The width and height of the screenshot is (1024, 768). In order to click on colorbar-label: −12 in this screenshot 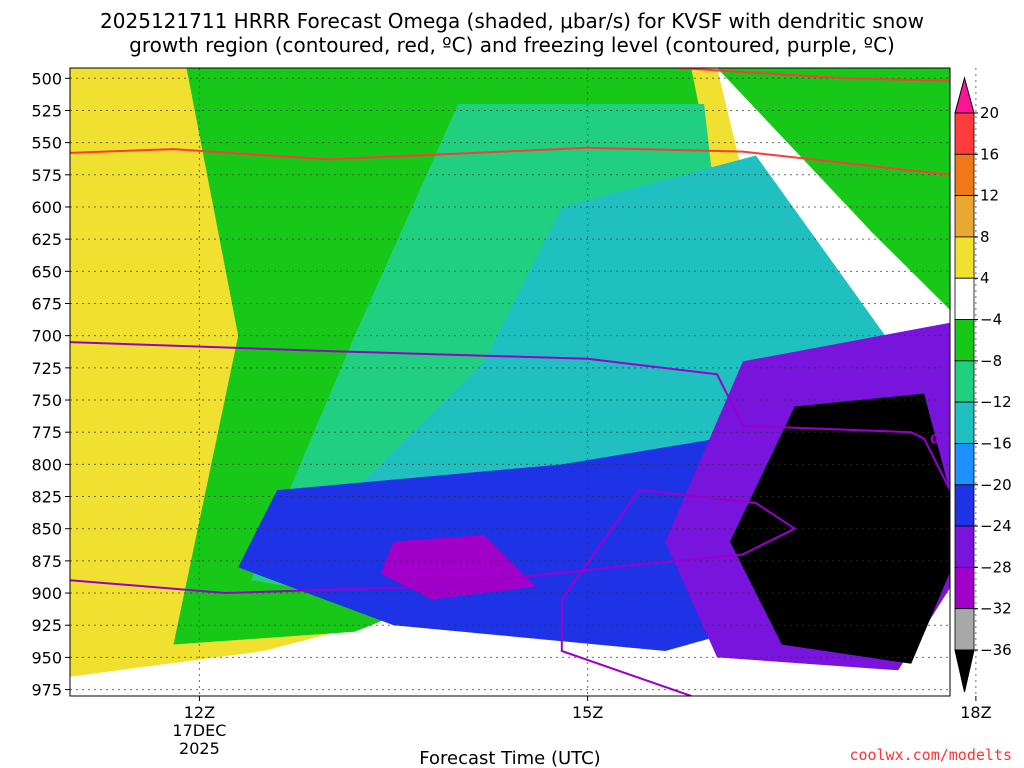, I will do `click(996, 402)`.